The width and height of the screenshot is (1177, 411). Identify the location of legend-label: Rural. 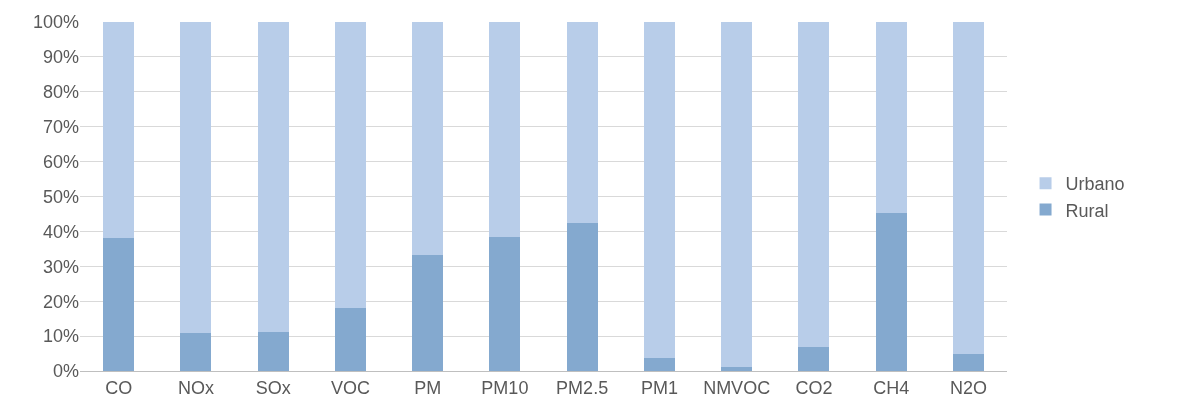
(1087, 210).